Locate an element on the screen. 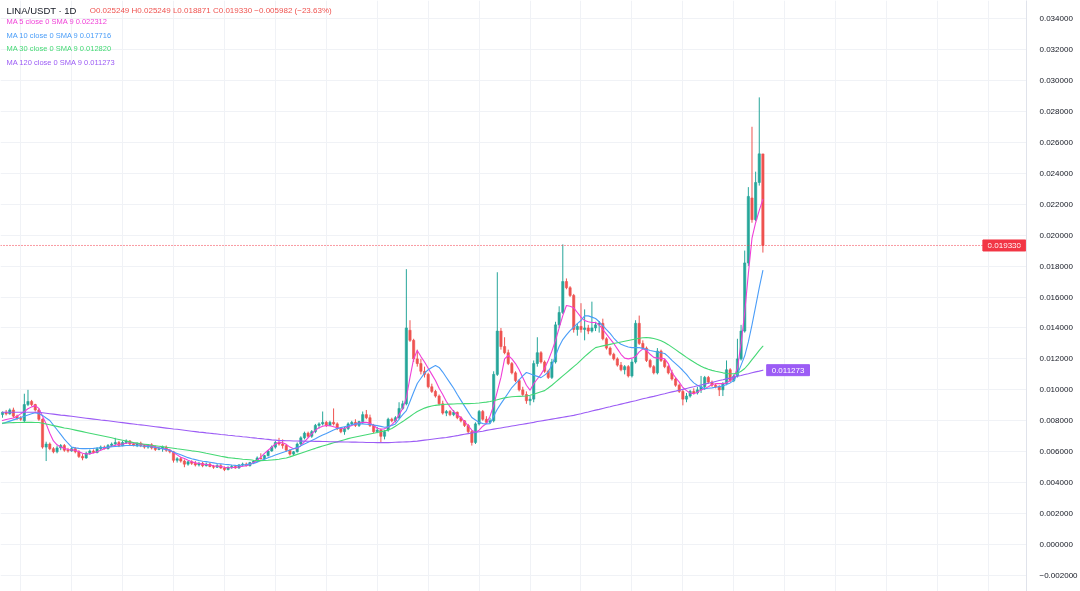  y-tick-label: 0.010000 is located at coordinates (1056, 390).